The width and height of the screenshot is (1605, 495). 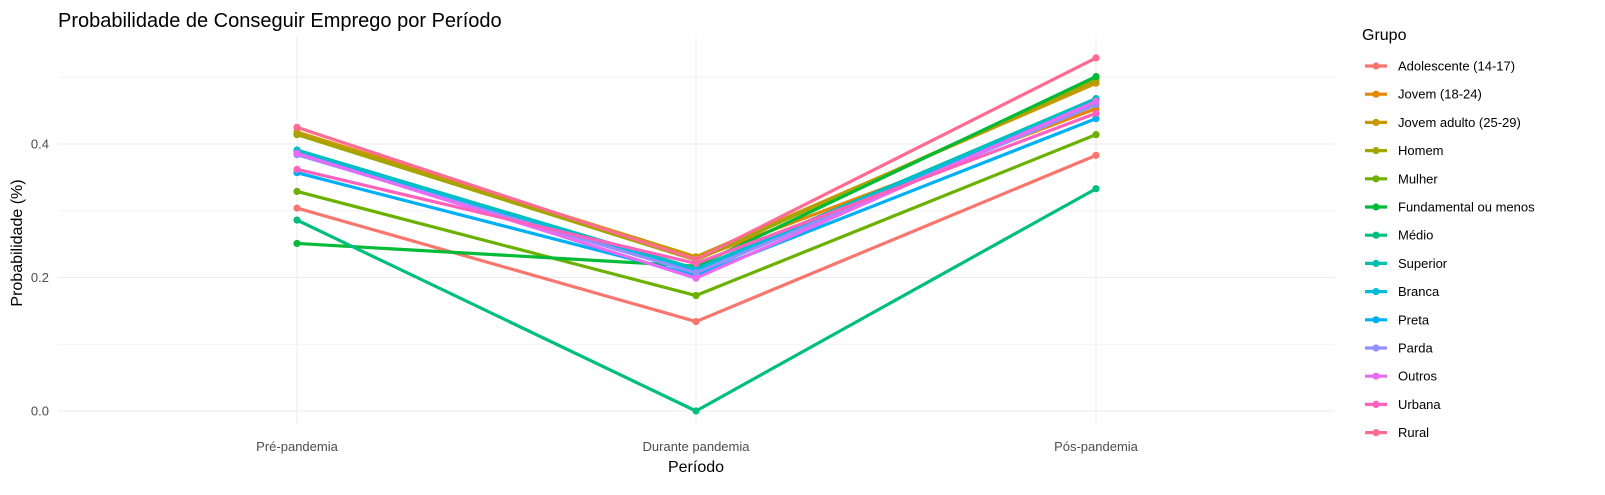 I want to click on legend-label: Outros, so click(x=1418, y=376).